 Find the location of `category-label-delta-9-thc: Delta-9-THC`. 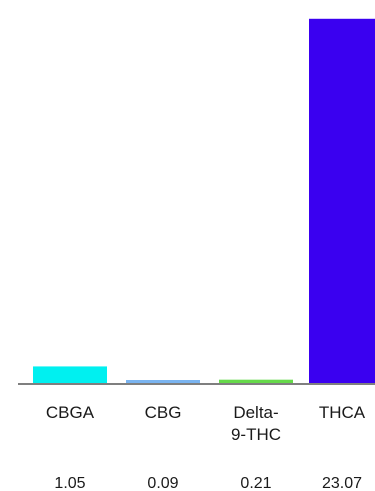

category-label-delta-9-thc: Delta-9-THC is located at coordinates (256, 423).